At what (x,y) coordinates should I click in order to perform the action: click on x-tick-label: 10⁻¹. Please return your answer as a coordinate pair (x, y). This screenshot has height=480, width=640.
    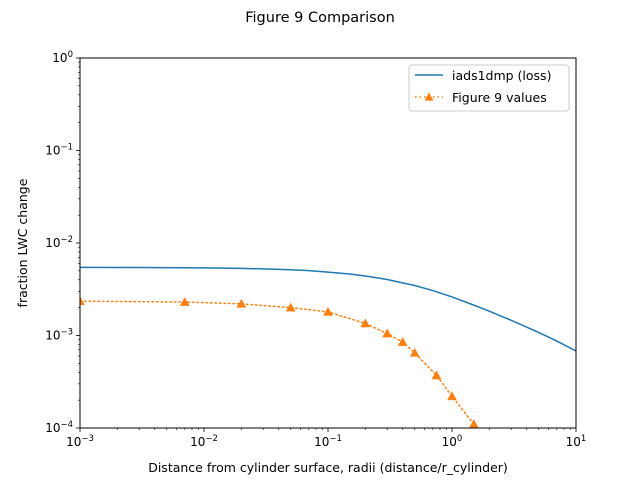
    Looking at the image, I should click on (328, 441).